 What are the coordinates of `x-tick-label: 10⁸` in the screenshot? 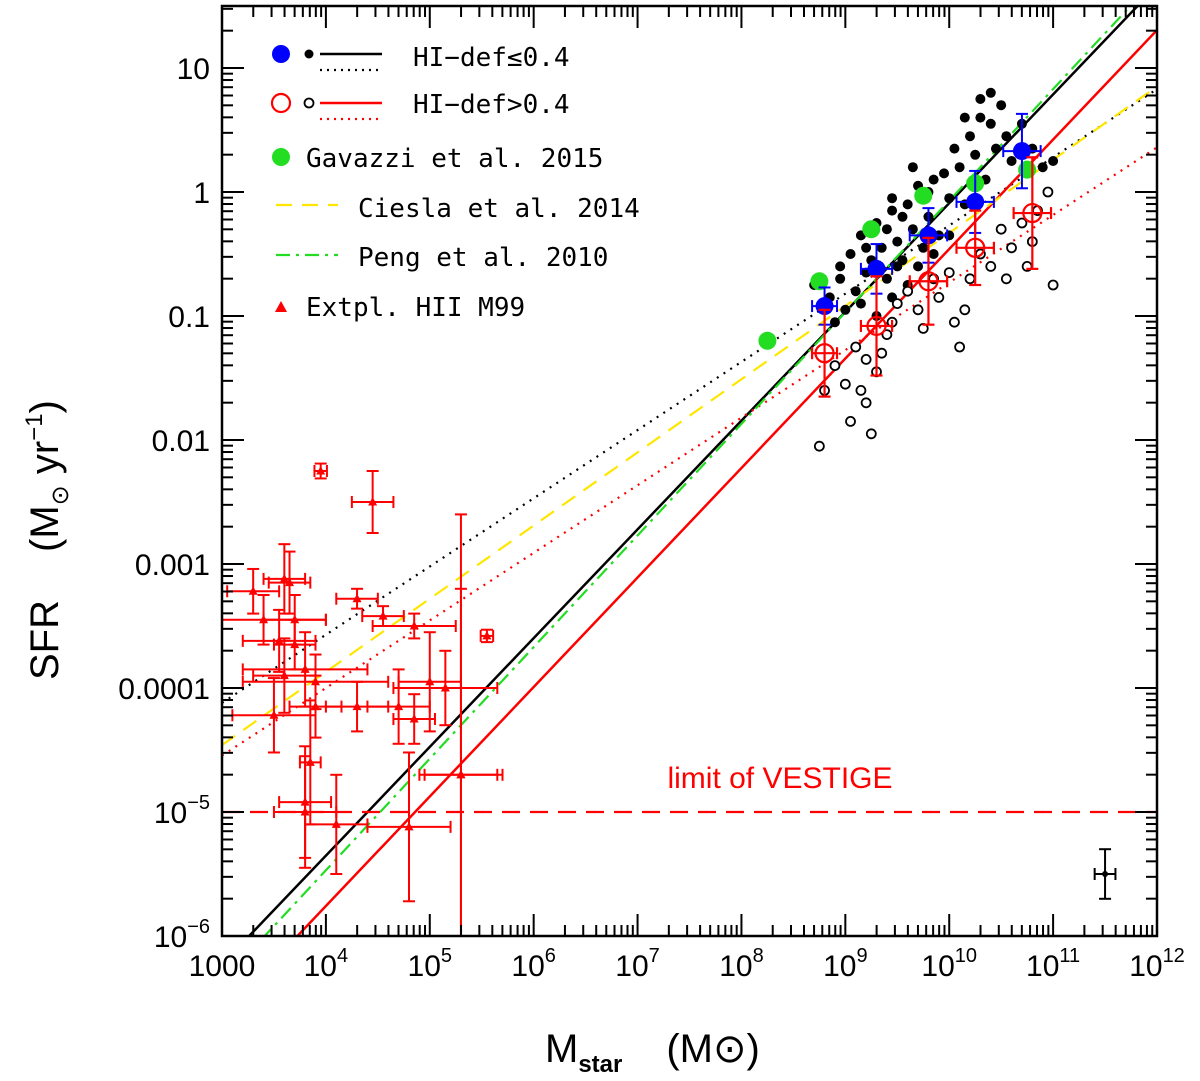 It's located at (741, 964).